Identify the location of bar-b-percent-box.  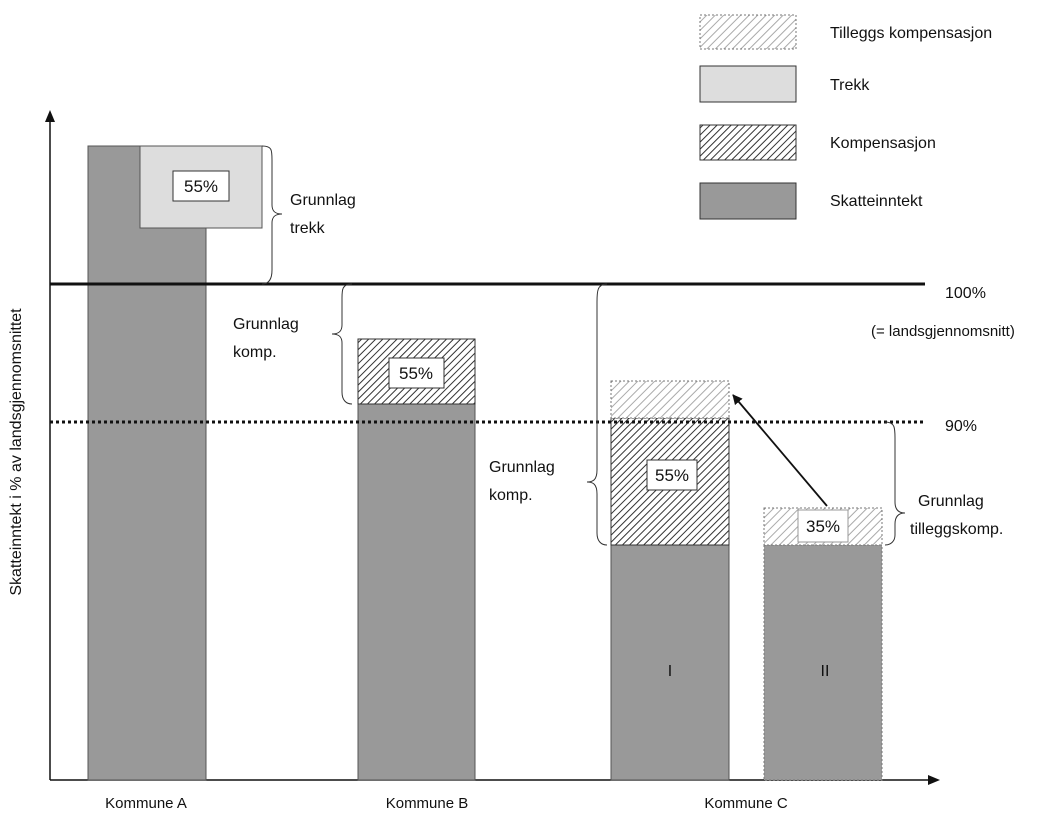
(416, 373).